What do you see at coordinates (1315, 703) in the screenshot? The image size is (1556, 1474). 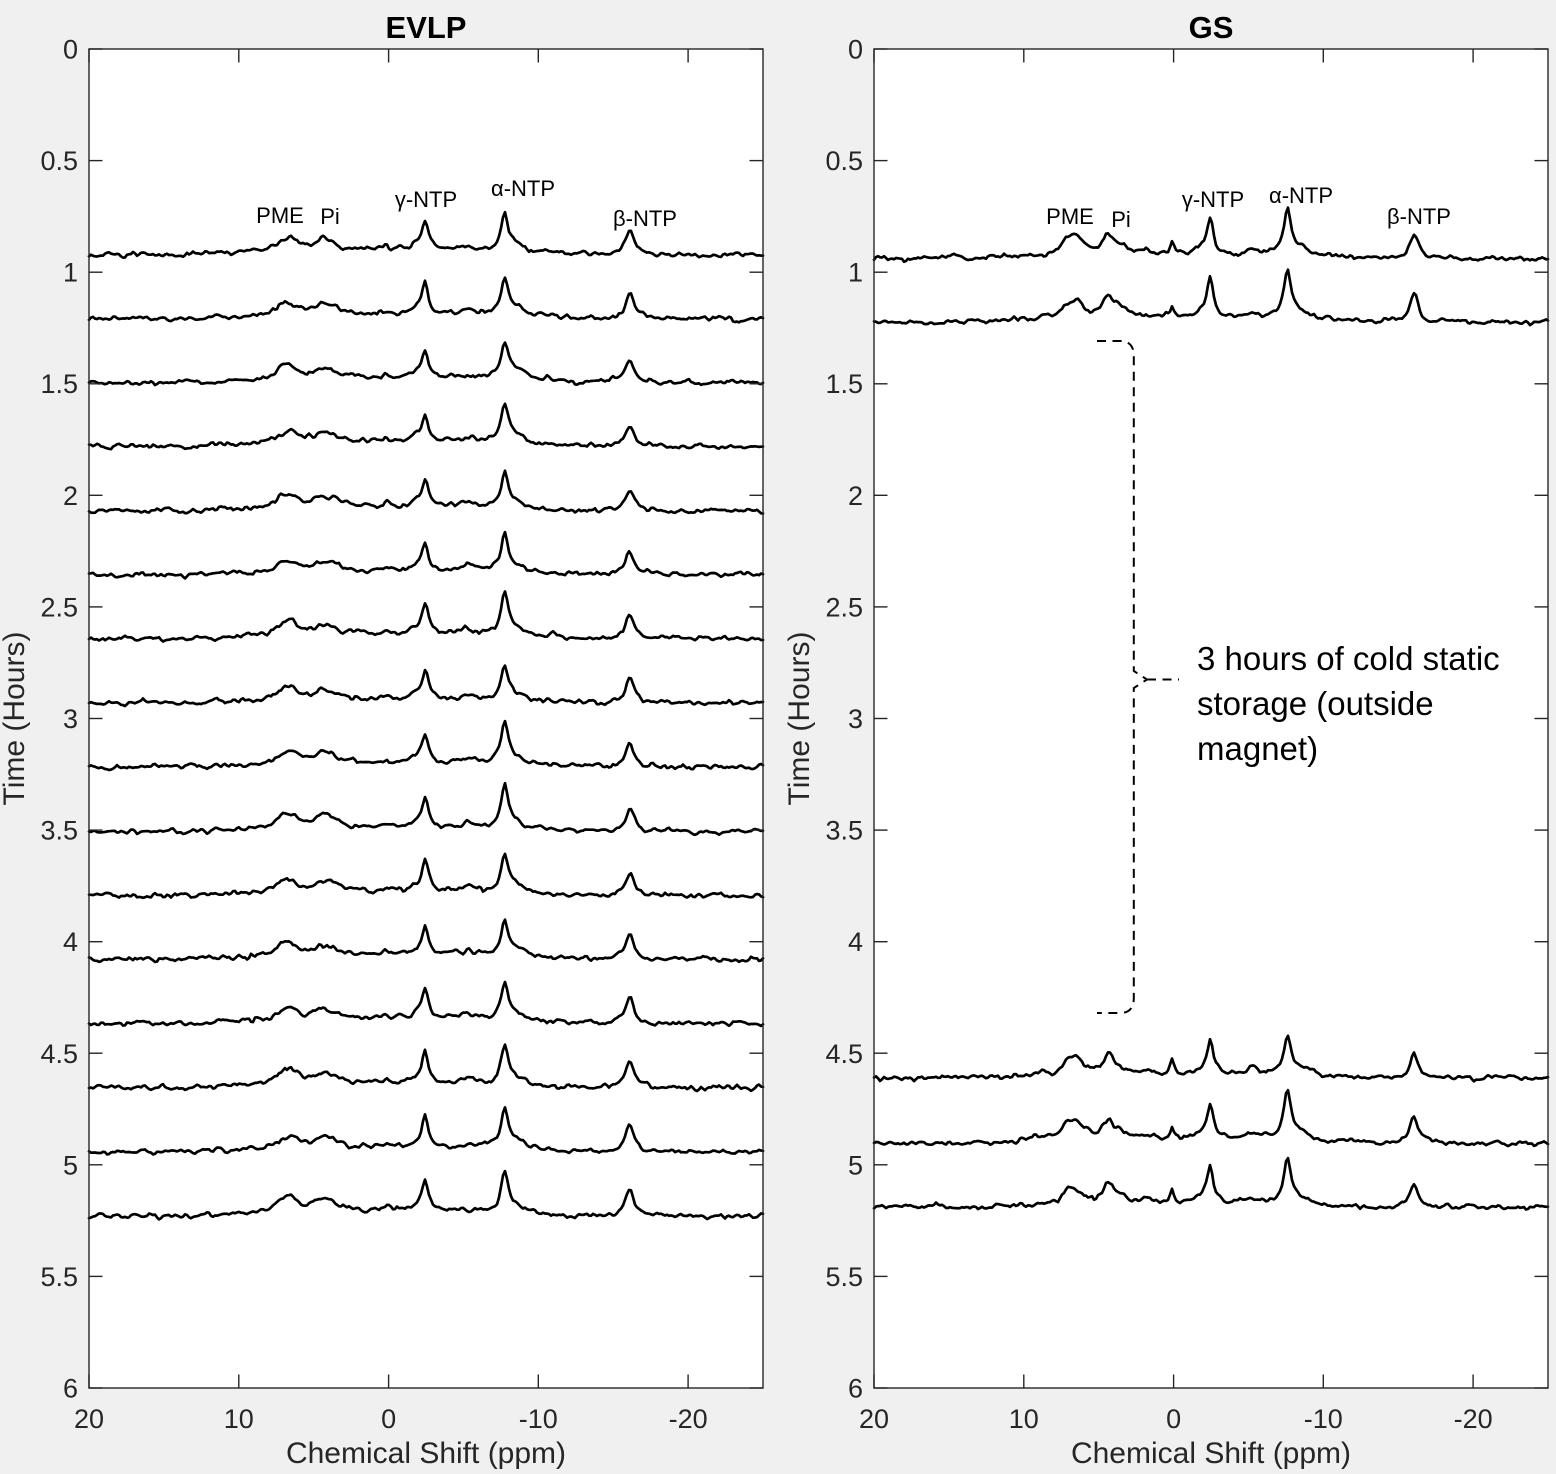 I see `svg-text: storage (outside` at bounding box center [1315, 703].